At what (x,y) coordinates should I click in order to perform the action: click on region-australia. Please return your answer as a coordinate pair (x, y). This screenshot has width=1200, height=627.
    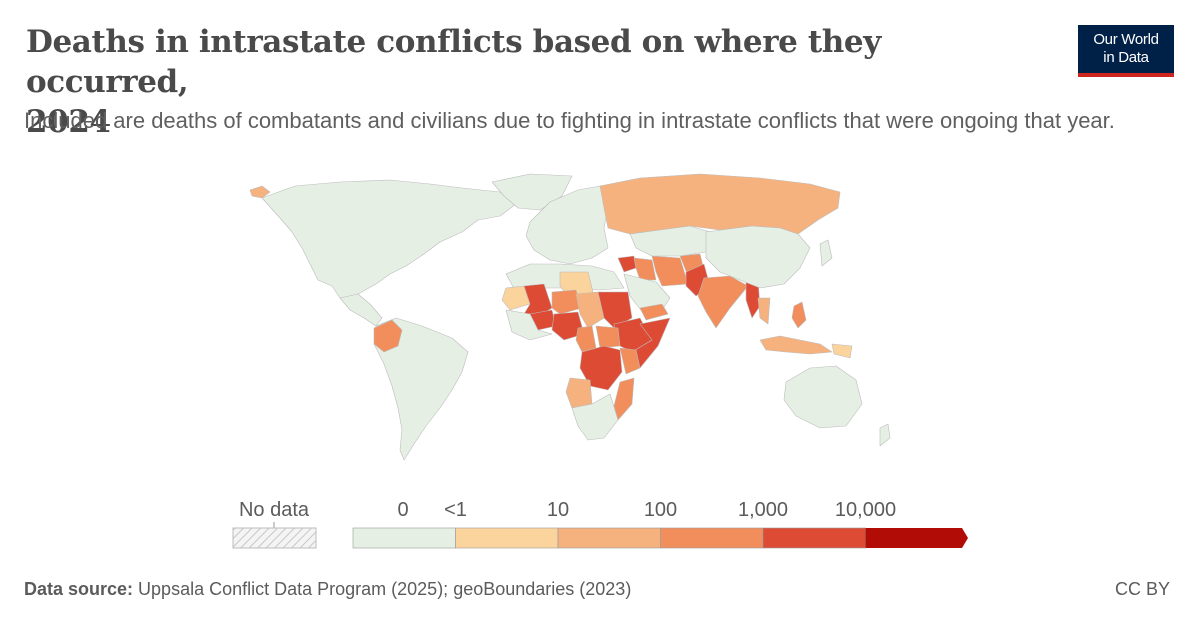
    Looking at the image, I should click on (823, 397).